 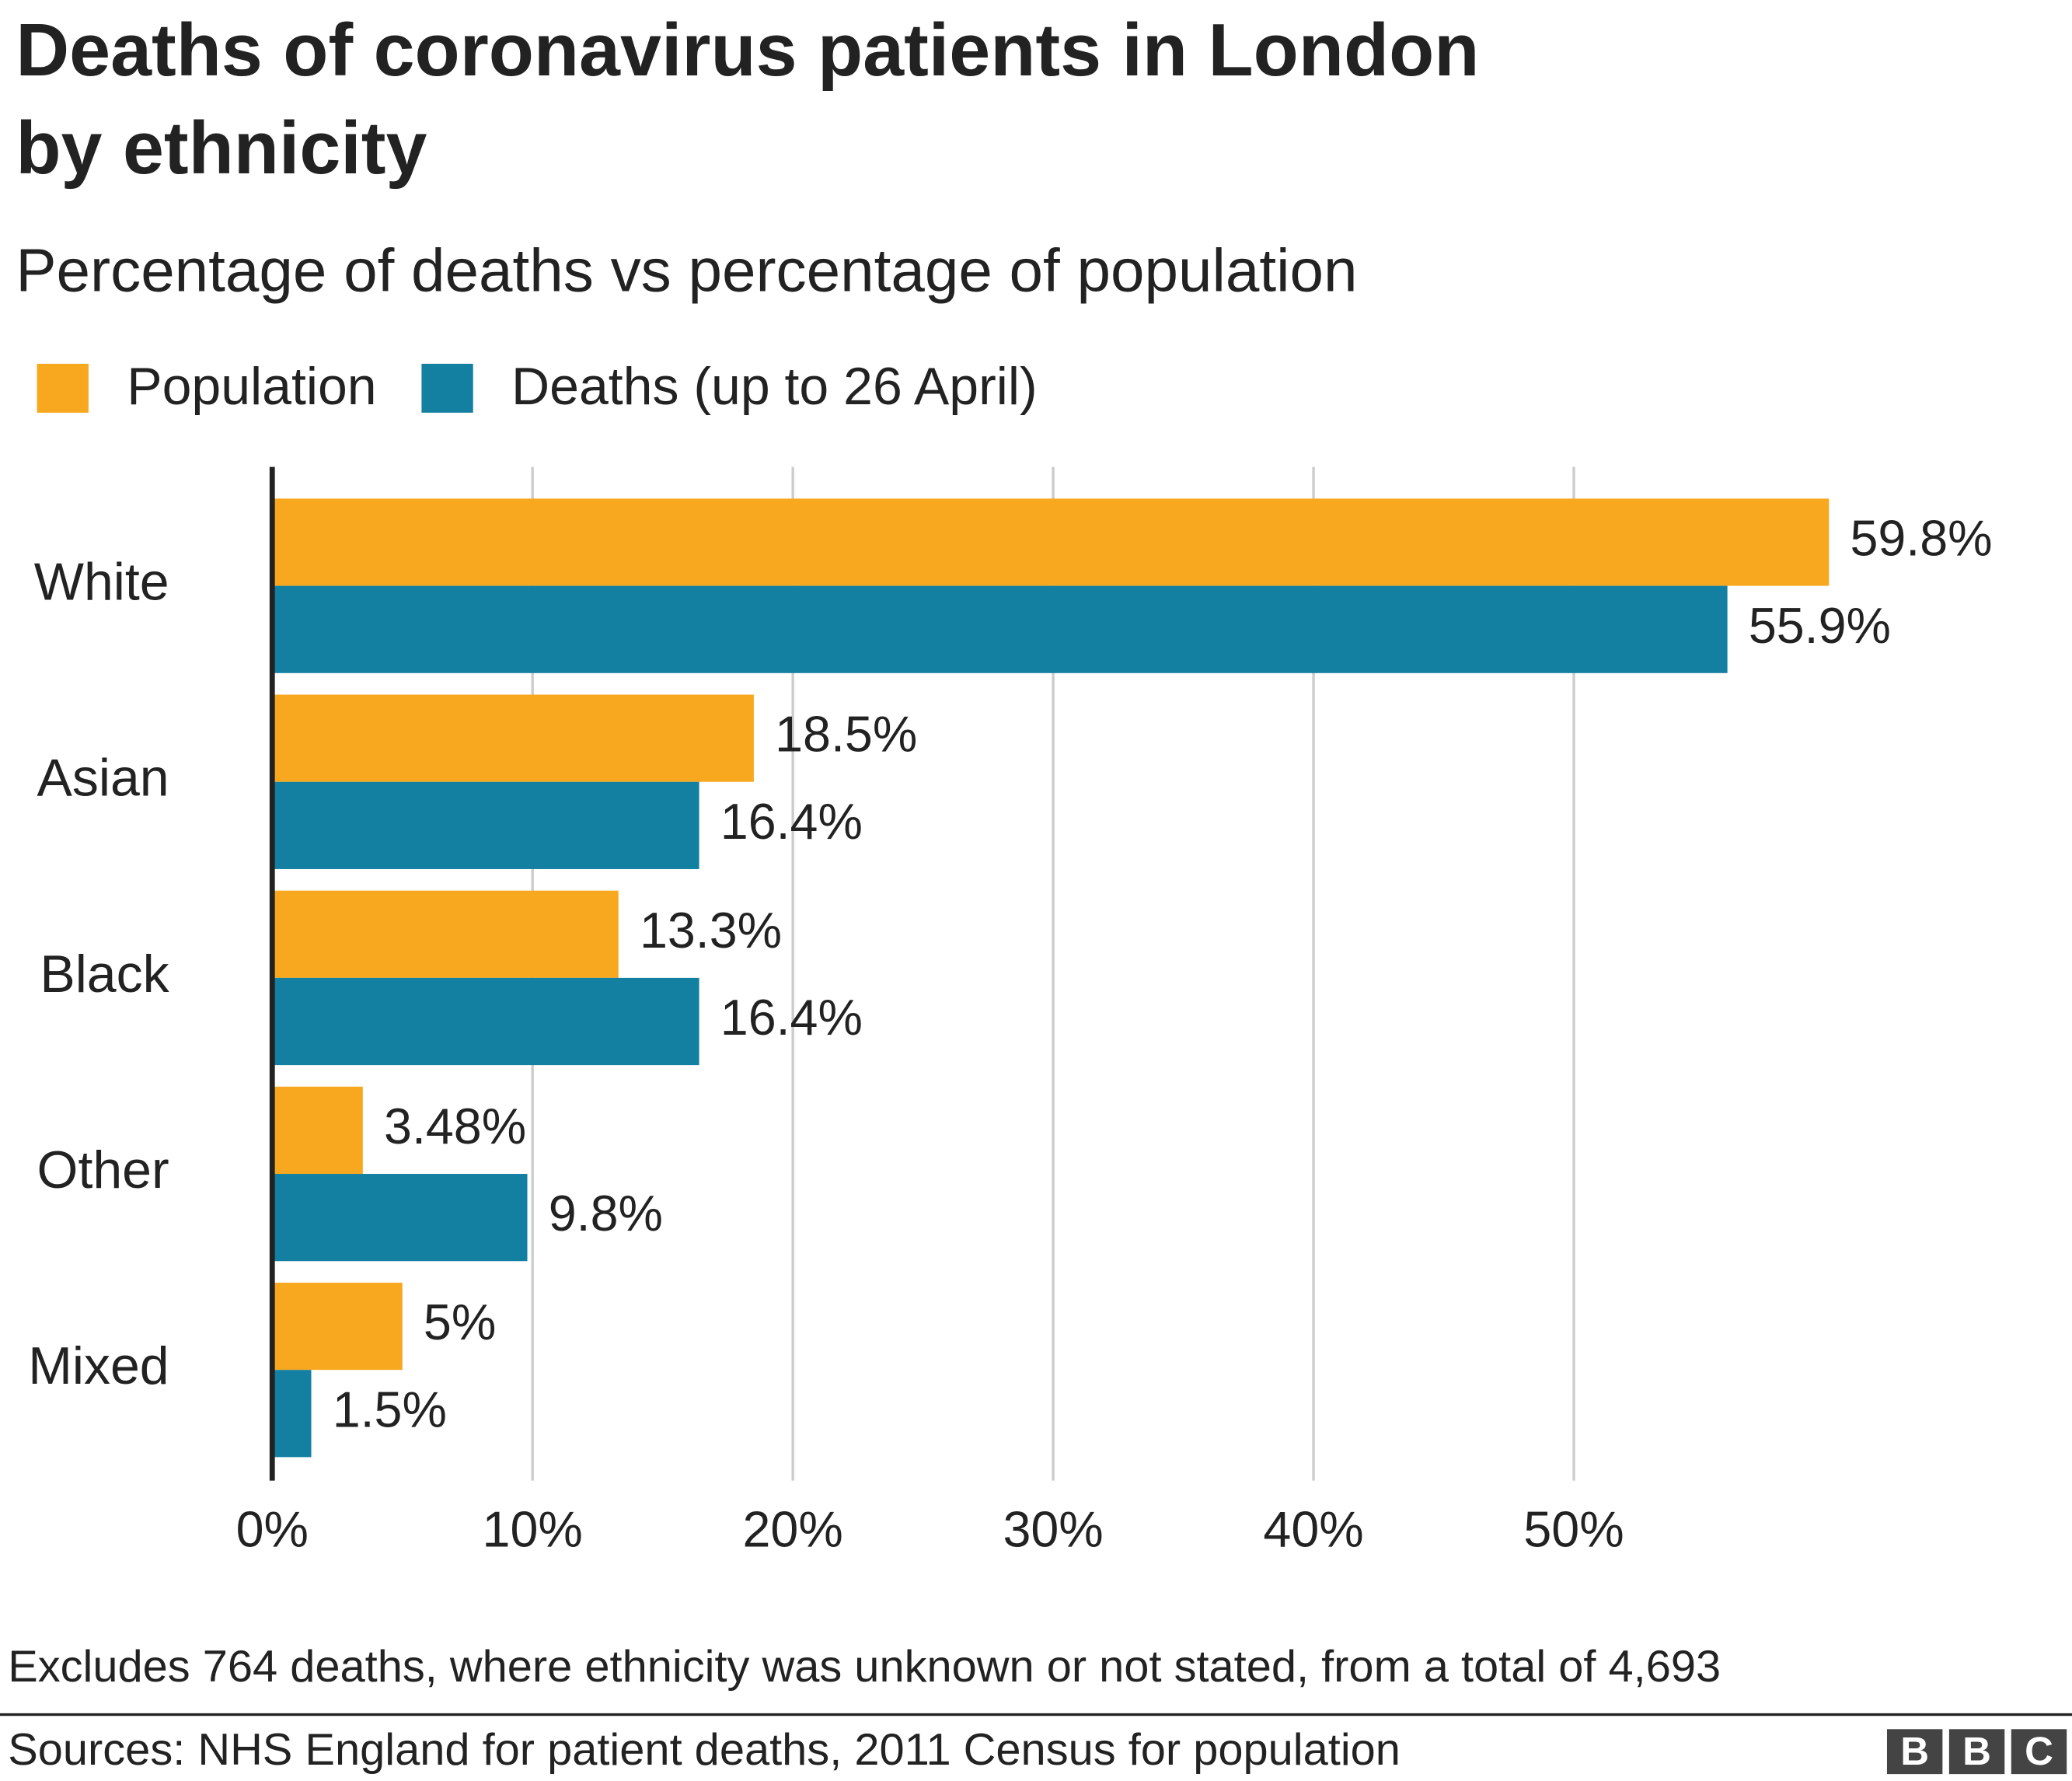 What do you see at coordinates (1921, 539) in the screenshot?
I see `value-label: 59.8%` at bounding box center [1921, 539].